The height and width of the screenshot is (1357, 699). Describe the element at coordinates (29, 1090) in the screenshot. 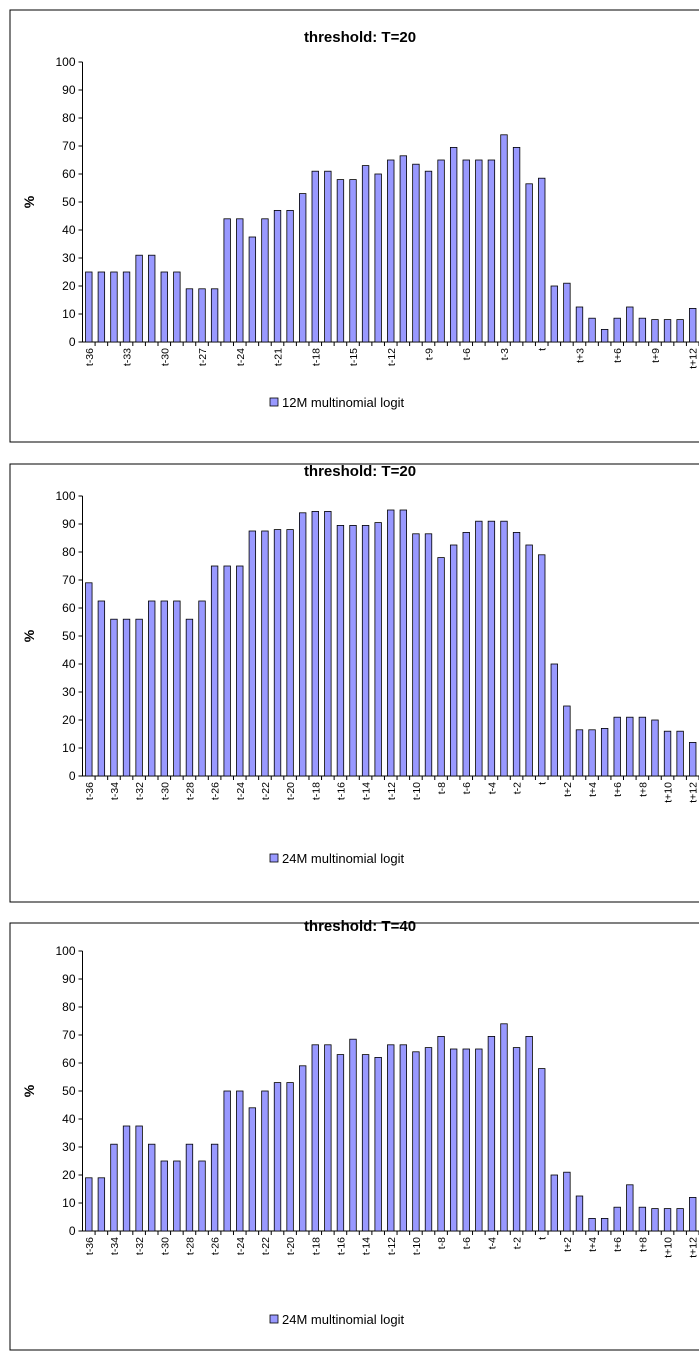

I see `y-axis-label: %` at that location.